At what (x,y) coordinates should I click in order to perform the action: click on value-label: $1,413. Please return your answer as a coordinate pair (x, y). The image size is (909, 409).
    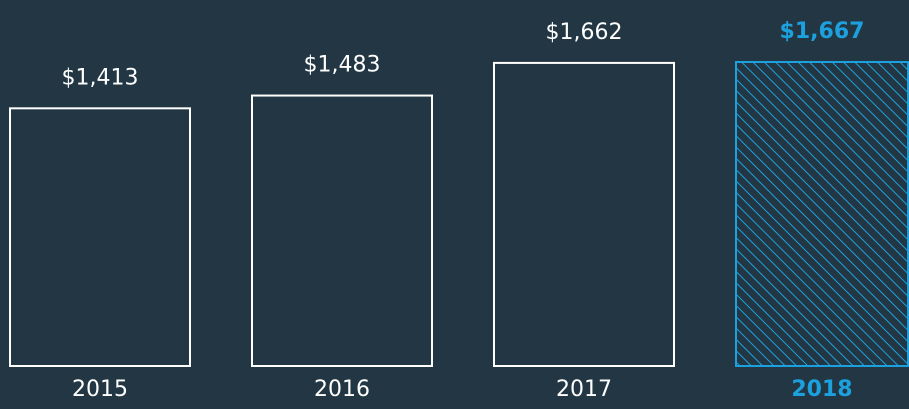
    Looking at the image, I should click on (100, 77).